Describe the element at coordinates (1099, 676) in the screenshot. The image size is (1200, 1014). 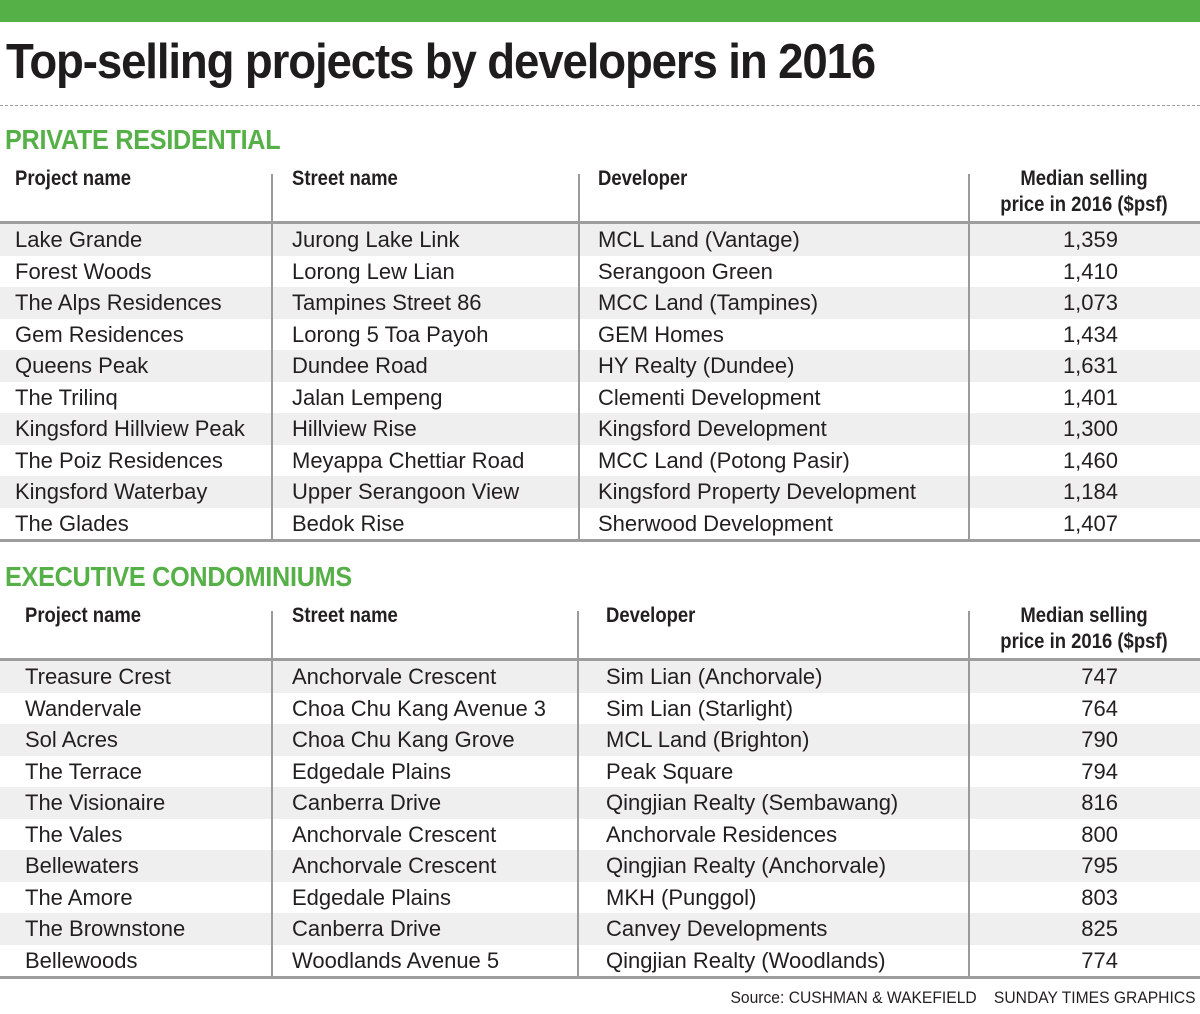
I see `median-price-cell: 747` at that location.